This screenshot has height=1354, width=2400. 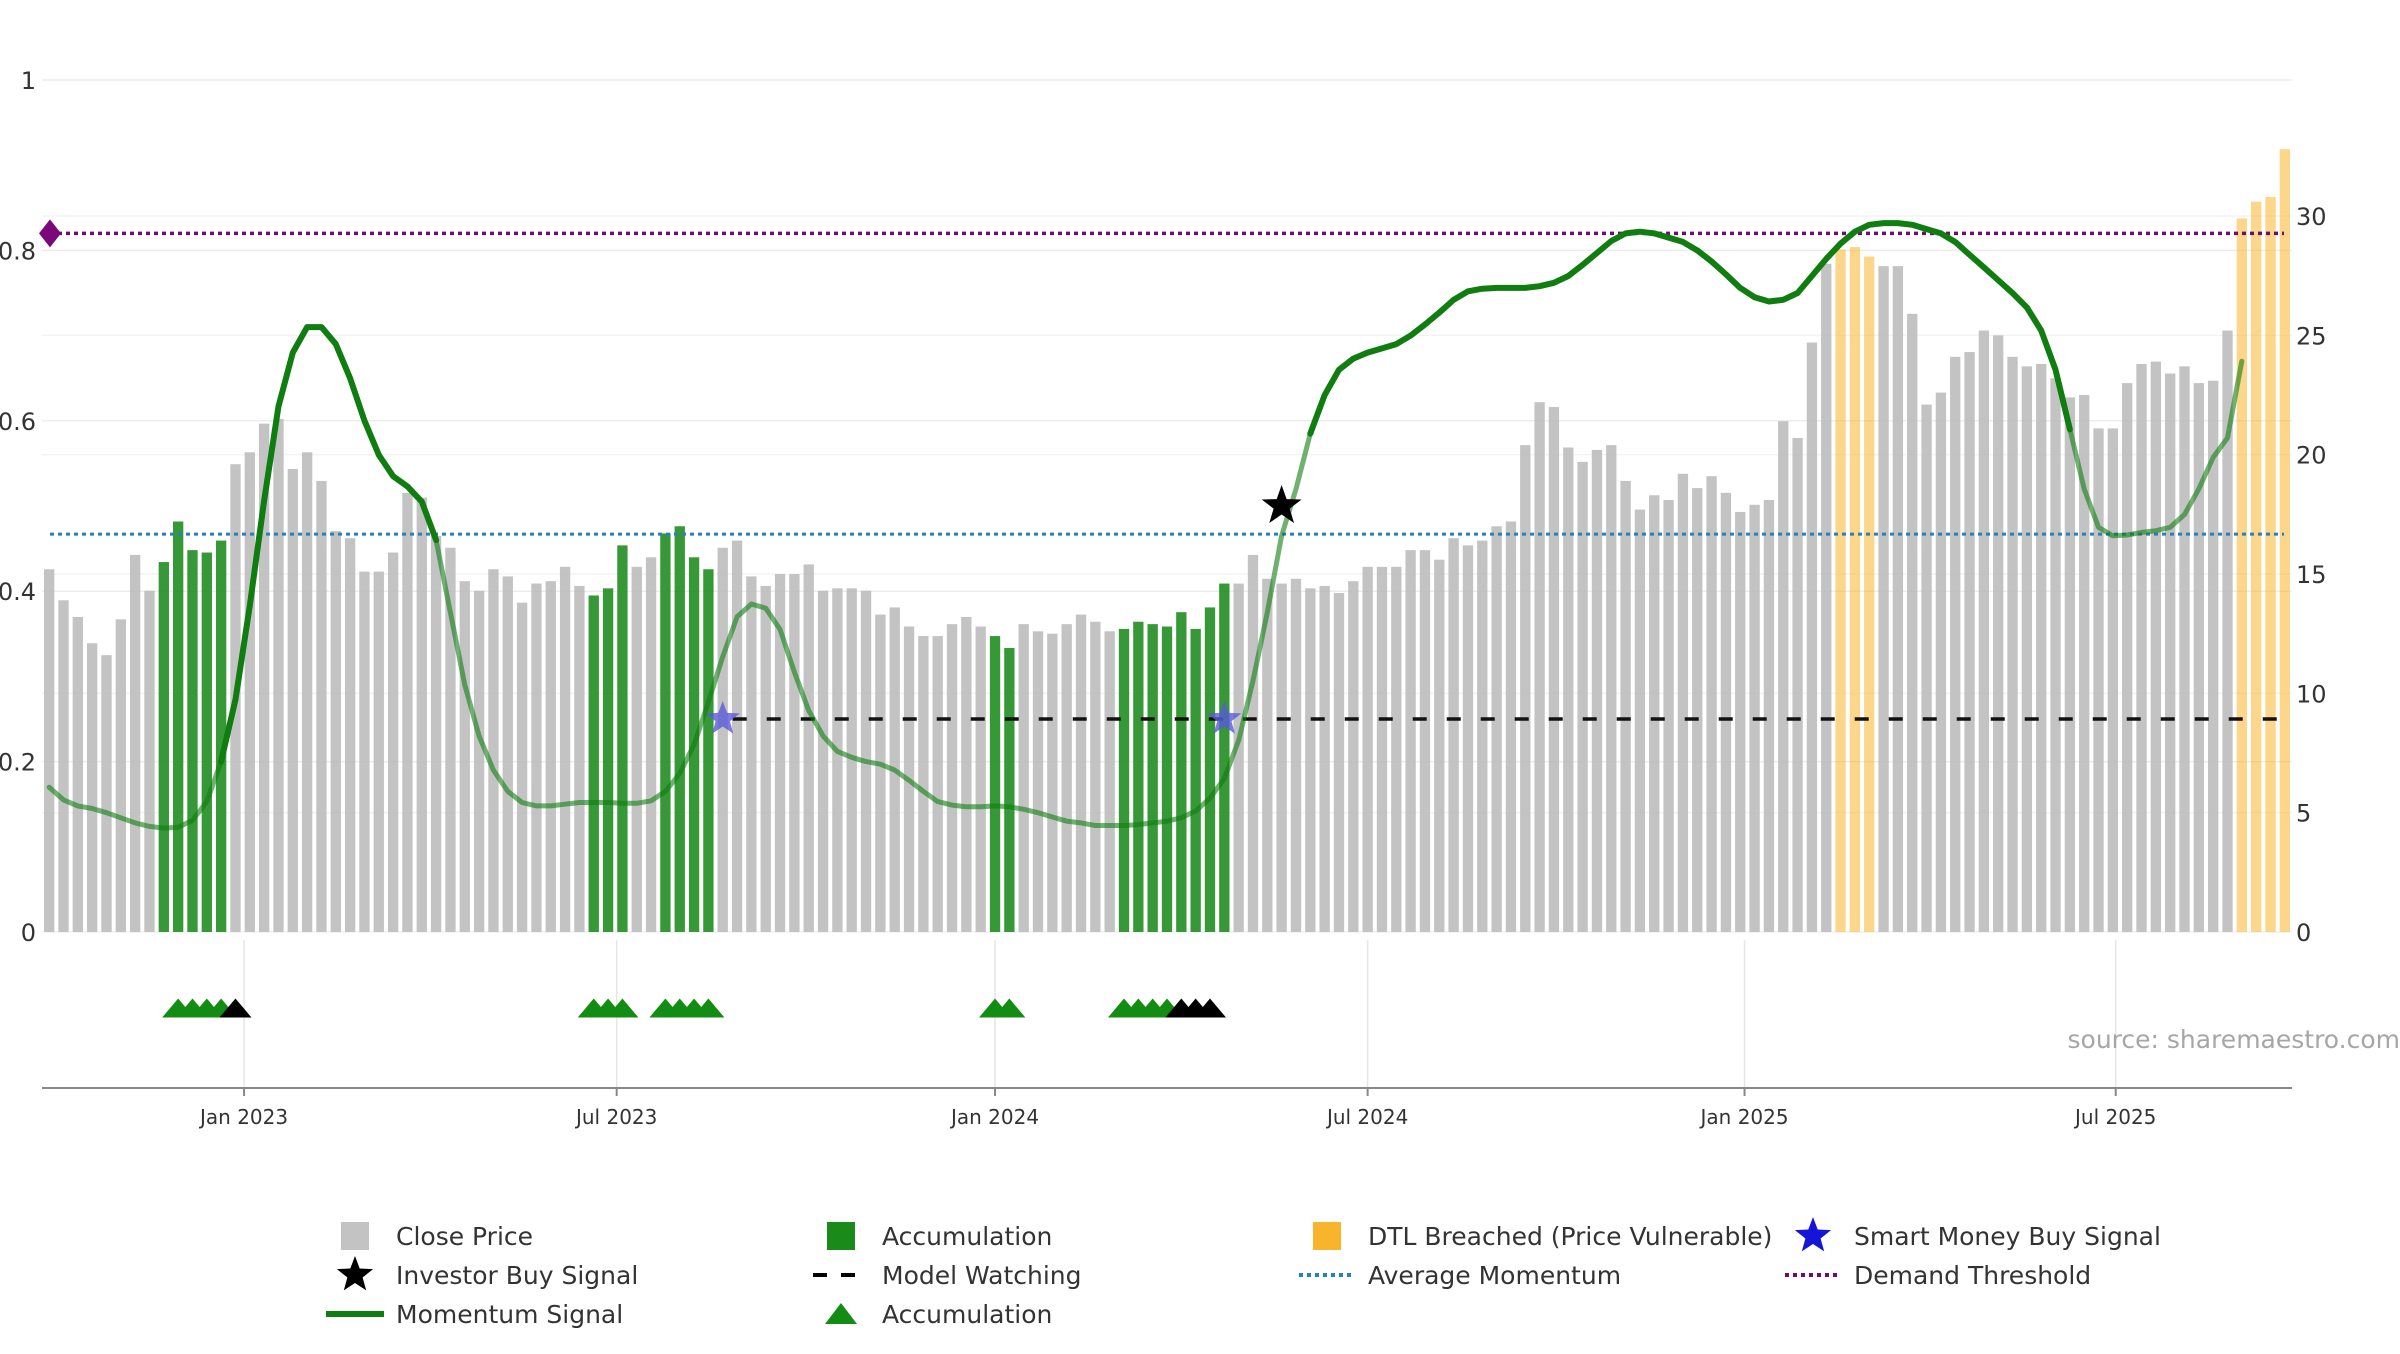 I want to click on left-axis-tick-label: 0.8, so click(x=18, y=251).